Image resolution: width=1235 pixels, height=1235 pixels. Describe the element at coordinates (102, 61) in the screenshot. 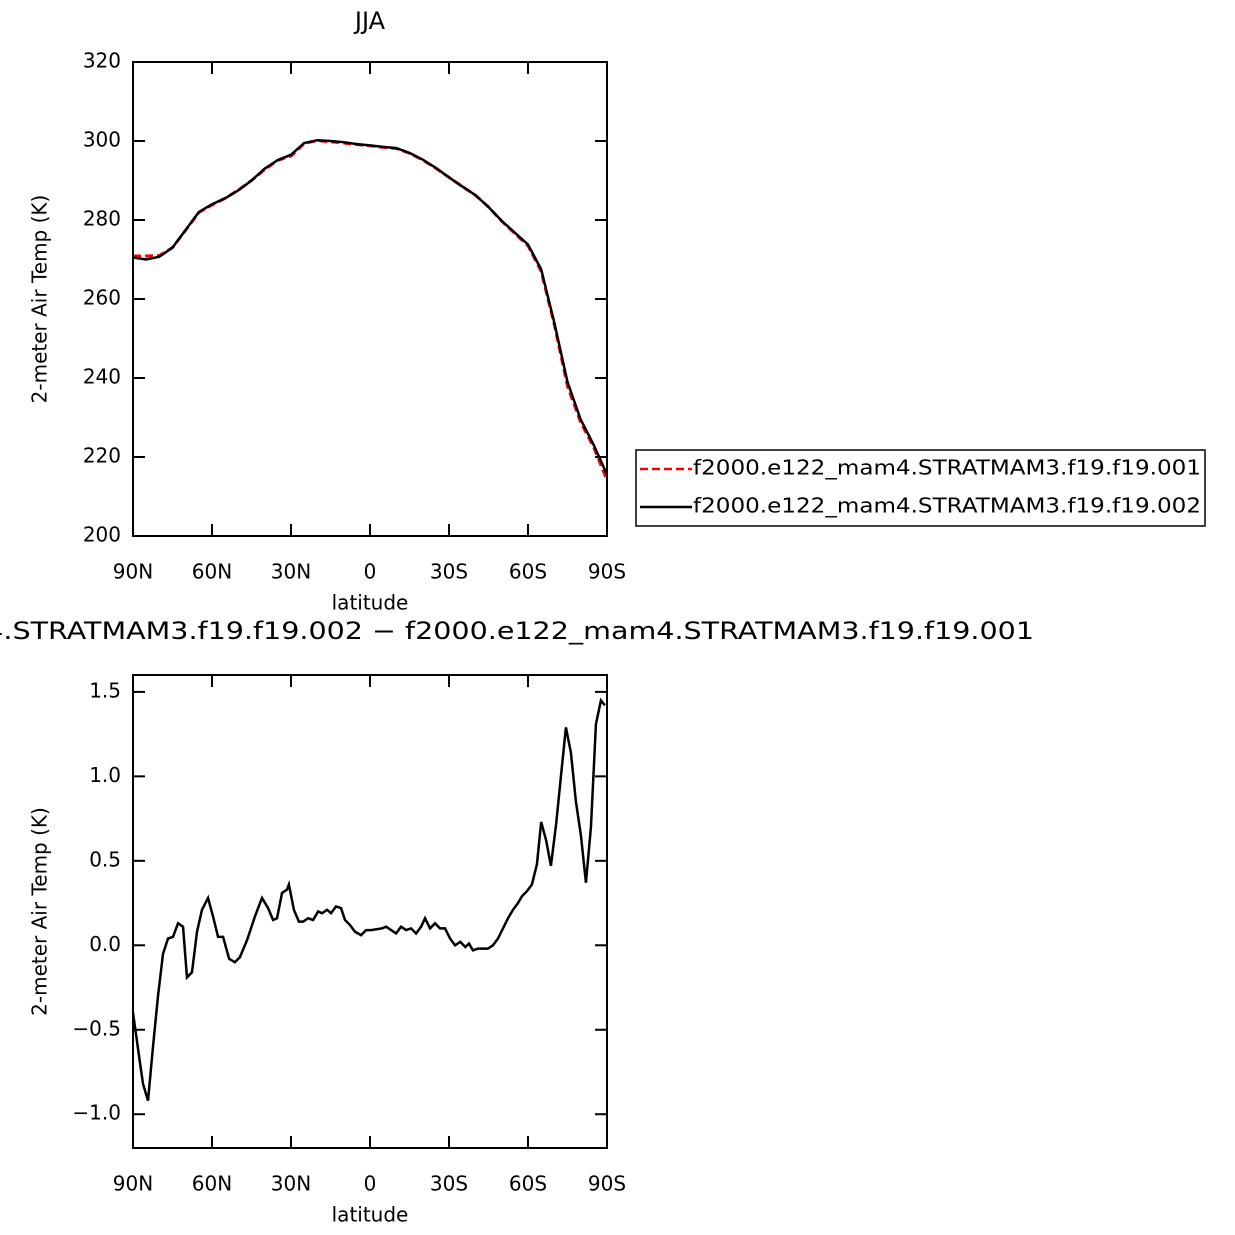

I see `y-tick-label: 320` at that location.